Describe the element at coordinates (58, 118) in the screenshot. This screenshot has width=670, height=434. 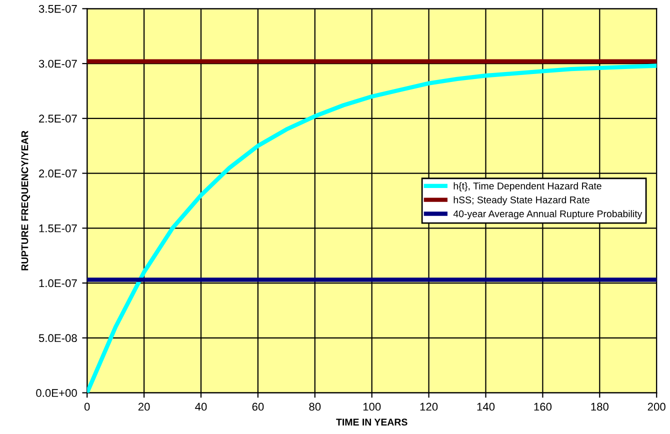
I see `y-tick-label: 2.5E-07` at that location.